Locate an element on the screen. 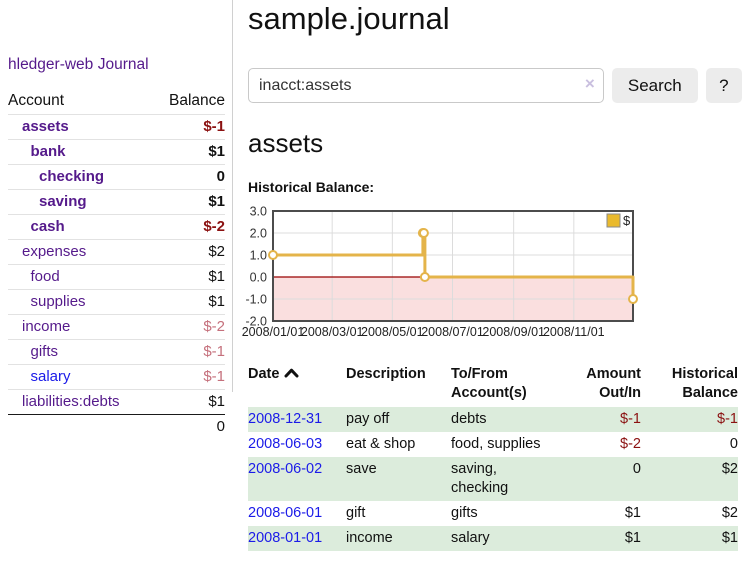 This screenshot has width=742, height=582. svg-text: 2008/01/01 is located at coordinates (273, 332).